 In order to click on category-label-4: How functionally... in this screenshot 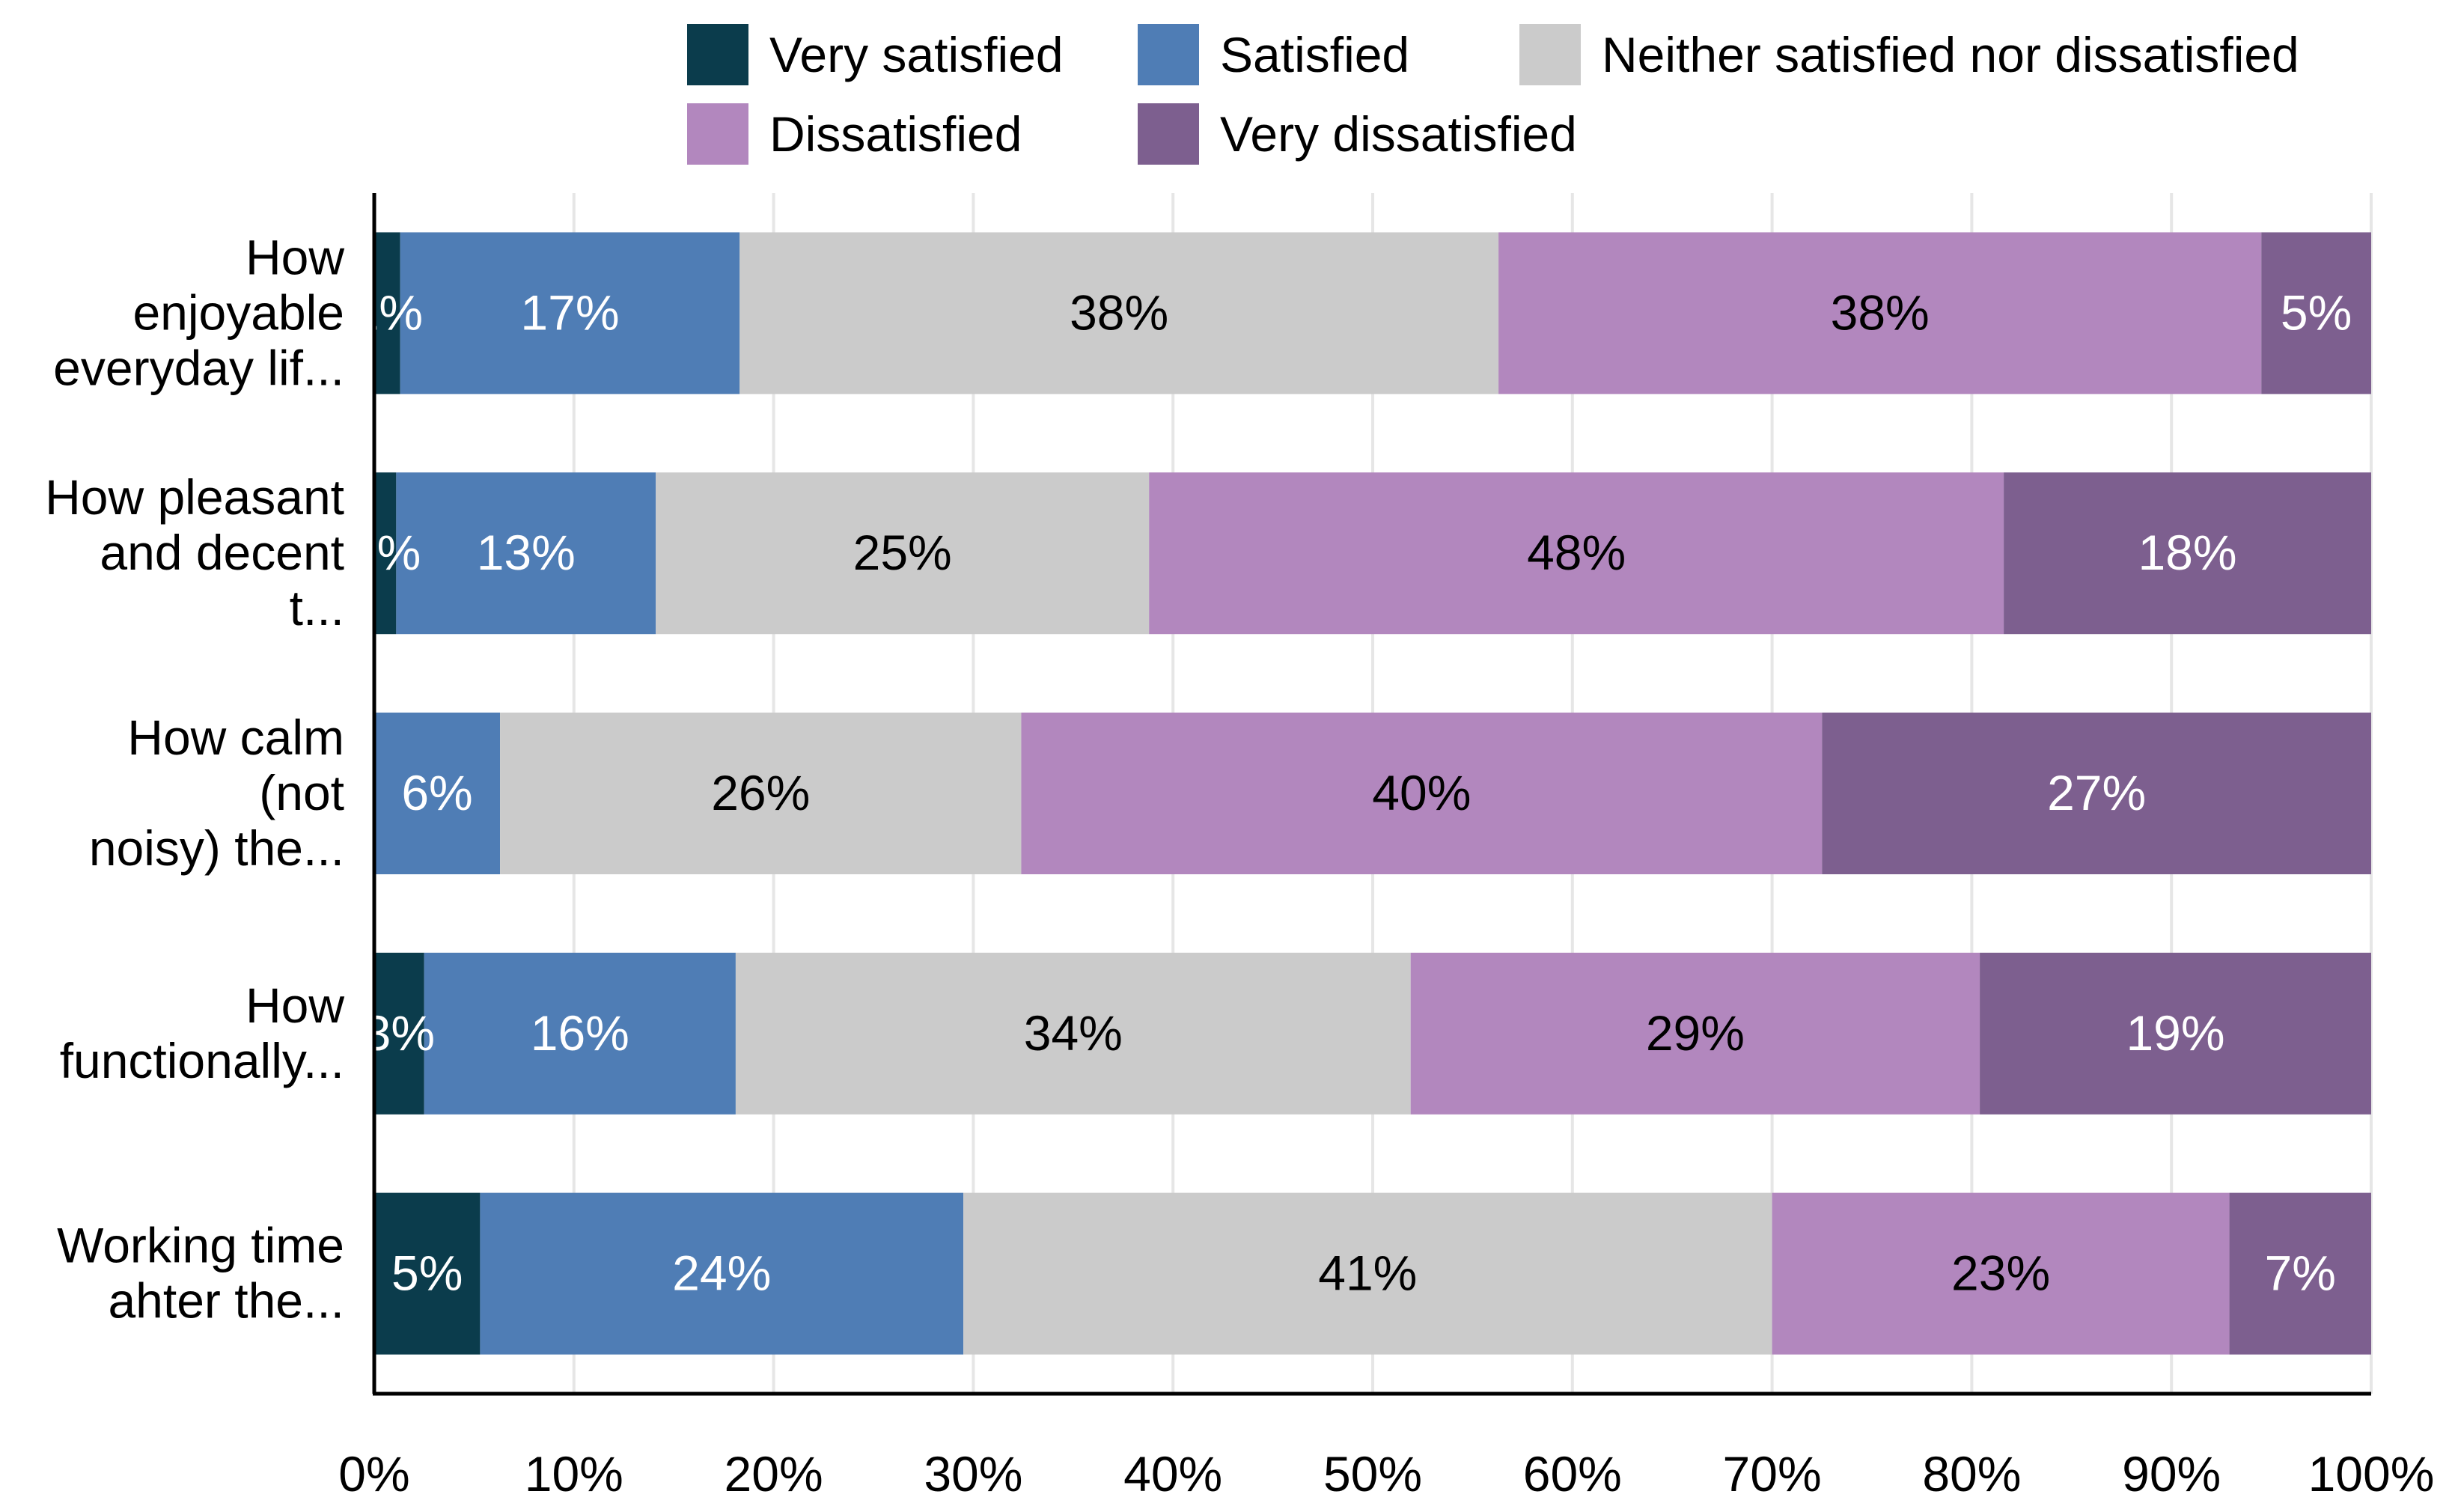, I will do `click(202, 1033)`.